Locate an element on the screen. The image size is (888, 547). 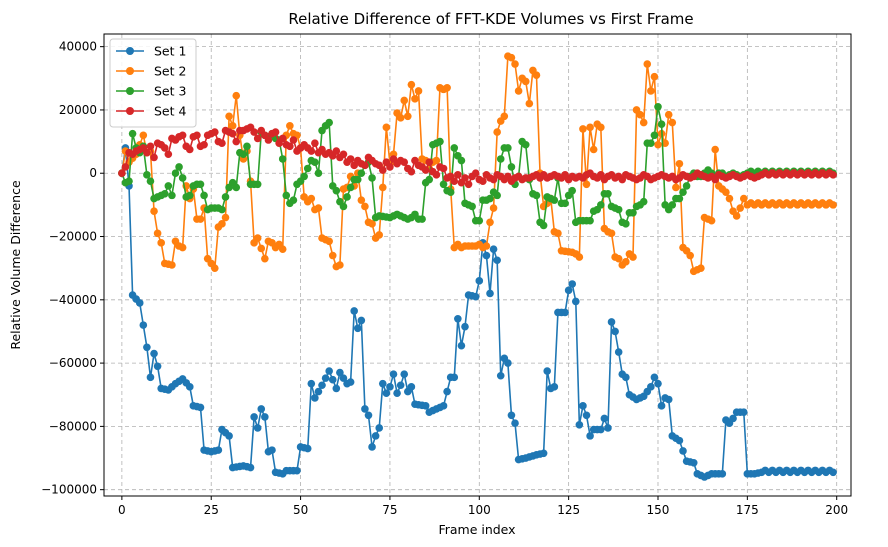
y-tick-label: 0 is located at coordinates (93, 173).